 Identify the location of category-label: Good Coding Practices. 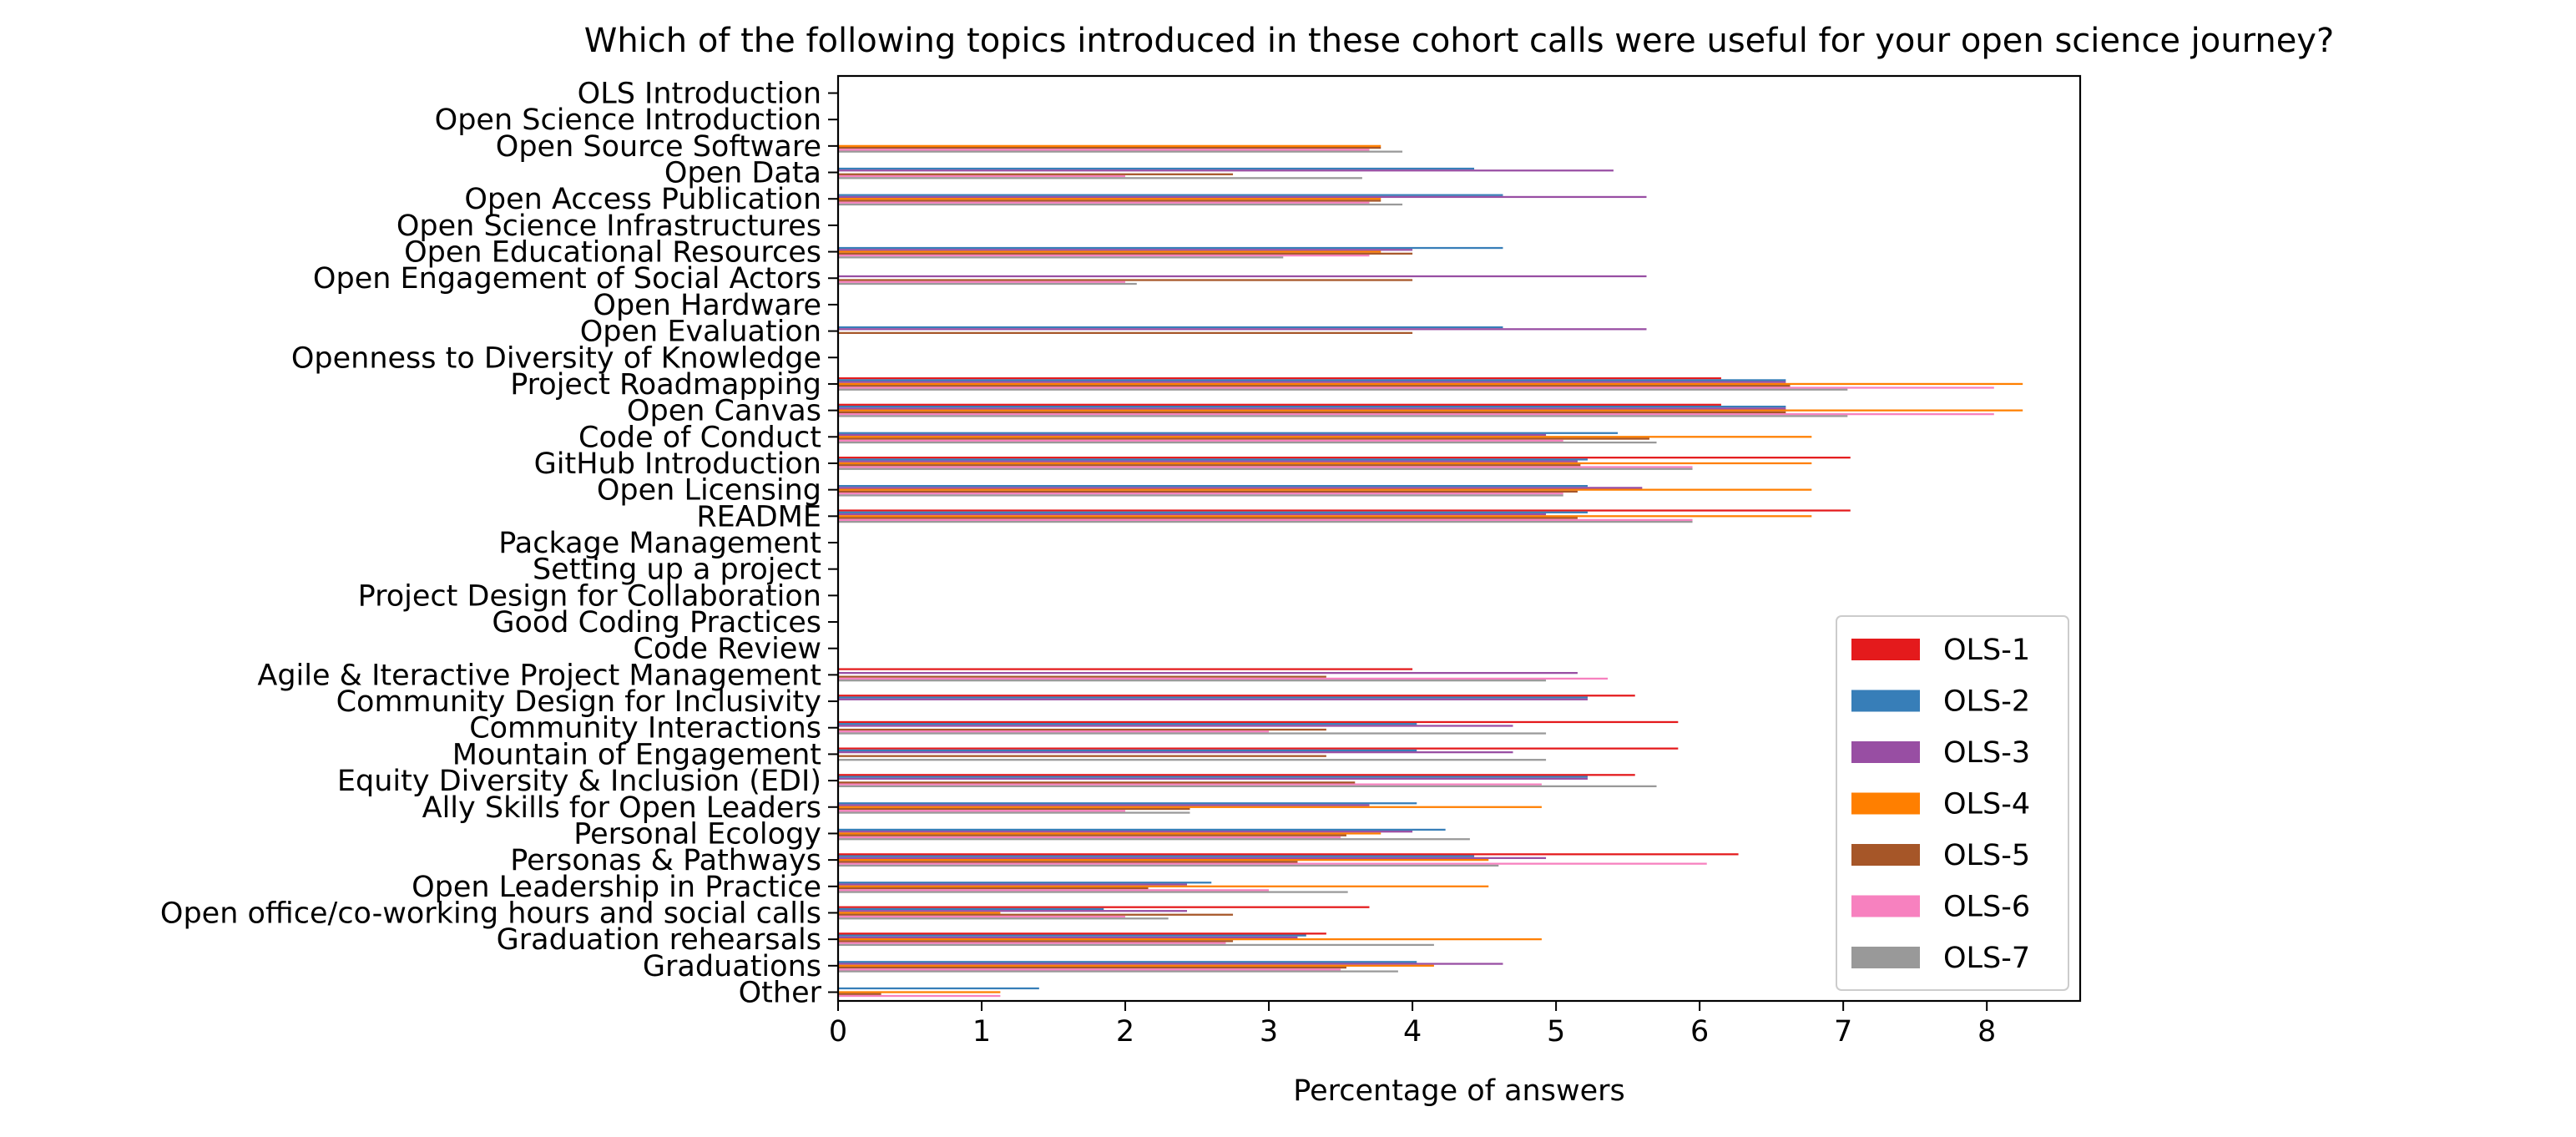
(656, 622).